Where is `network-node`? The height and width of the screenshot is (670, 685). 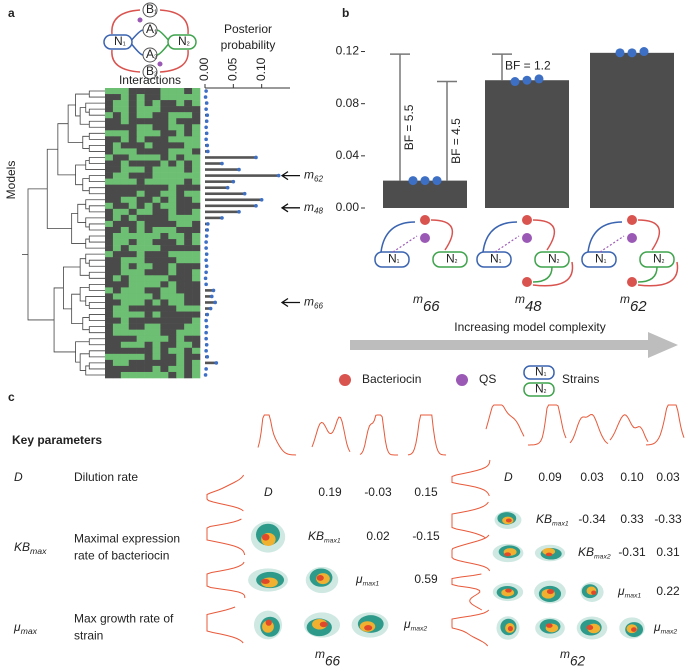
network-node is located at coordinates (150, 10).